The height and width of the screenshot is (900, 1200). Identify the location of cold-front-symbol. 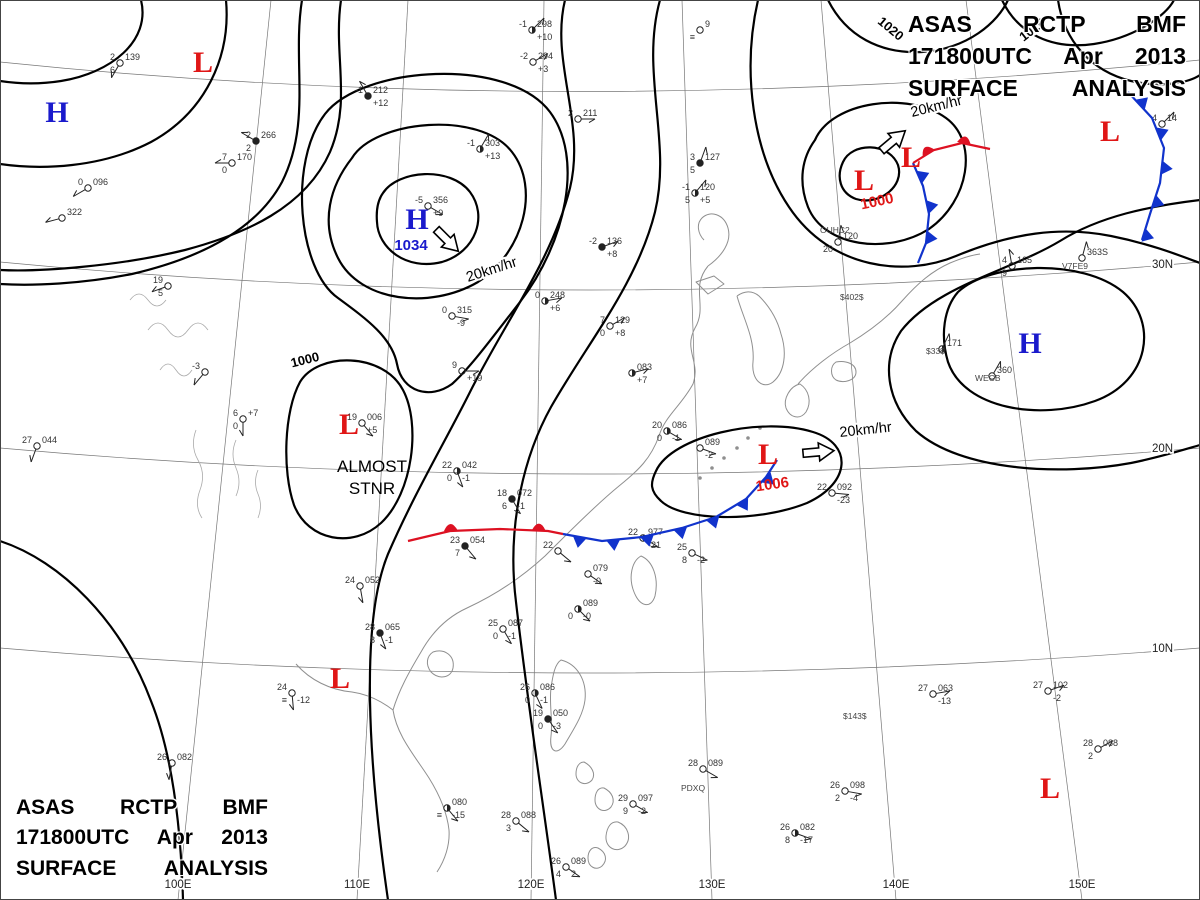
(647, 540).